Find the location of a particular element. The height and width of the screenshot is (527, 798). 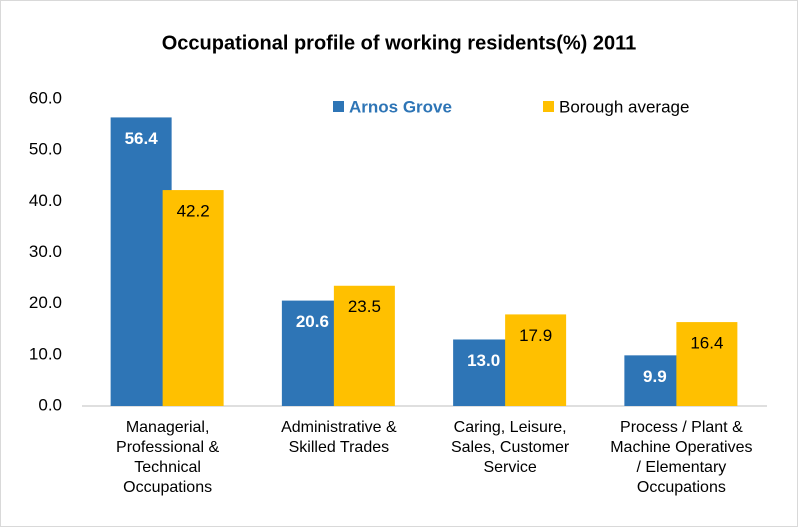

value-label: 42.2 is located at coordinates (193, 211).